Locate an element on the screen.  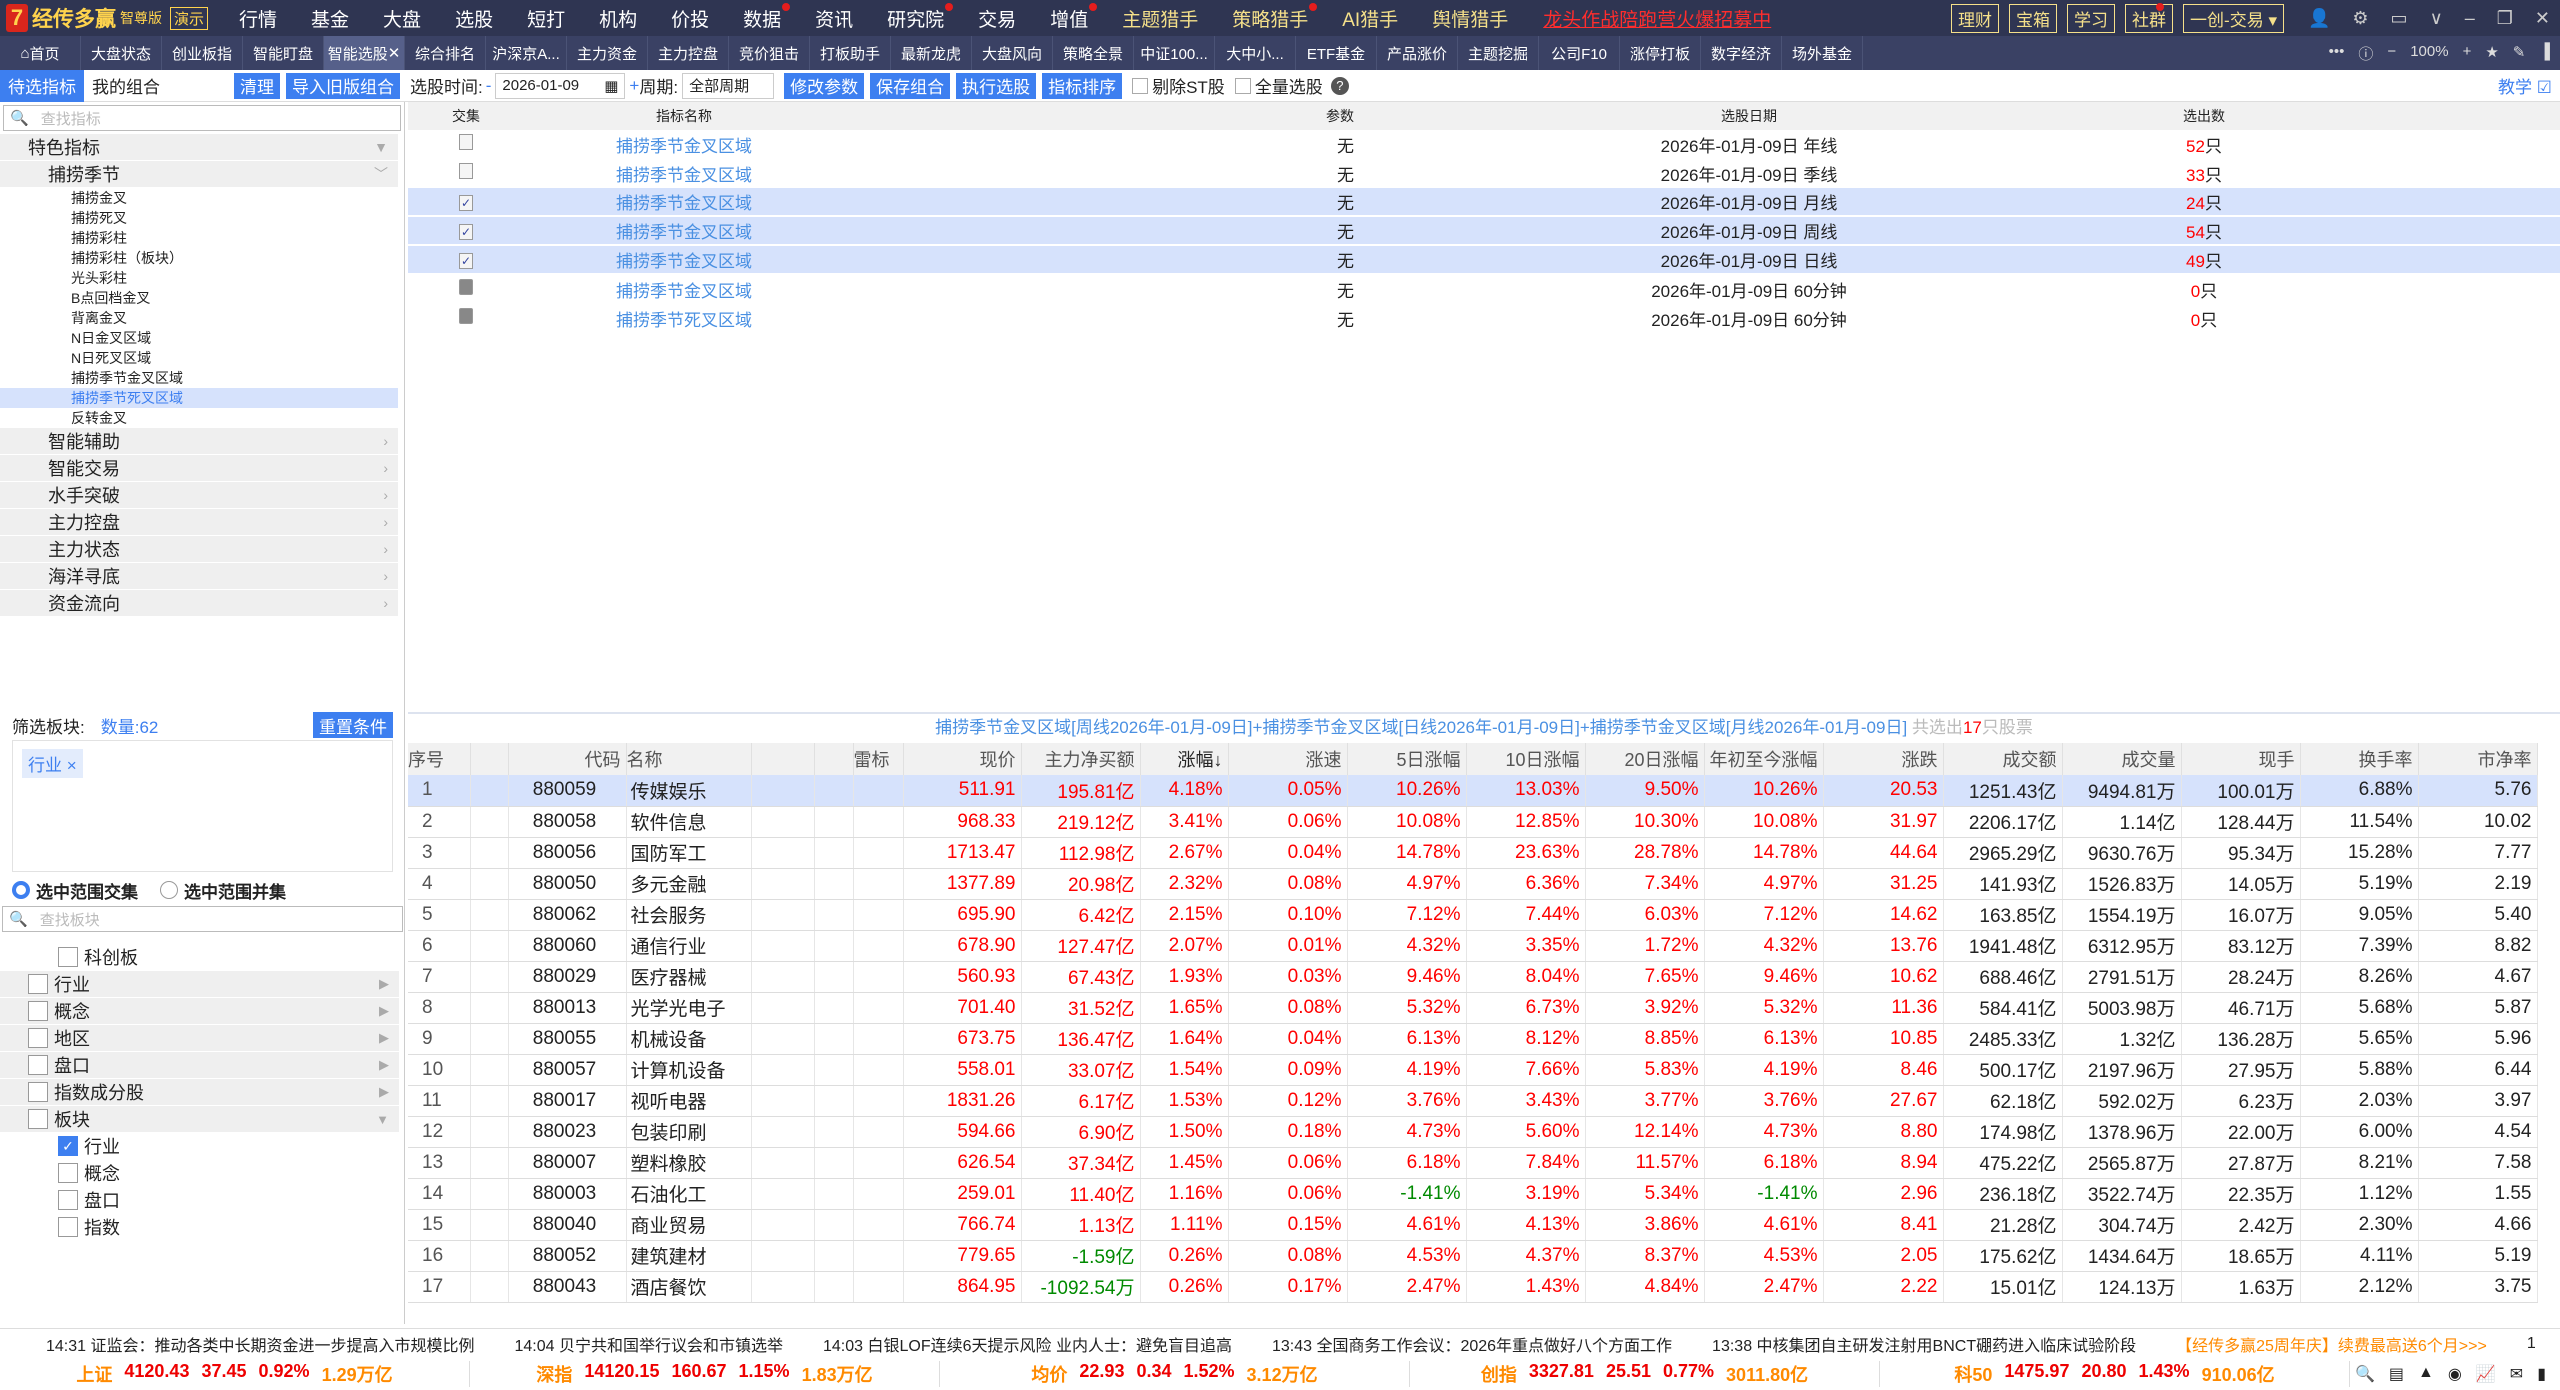
column-header: 现价 is located at coordinates (962, 759).